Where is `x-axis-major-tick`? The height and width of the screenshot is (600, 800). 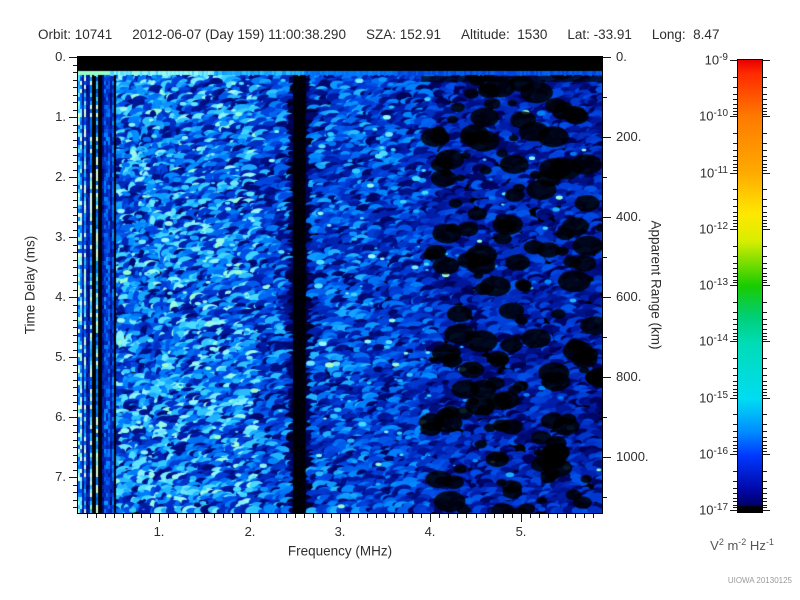
x-axis-major-tick is located at coordinates (521, 518).